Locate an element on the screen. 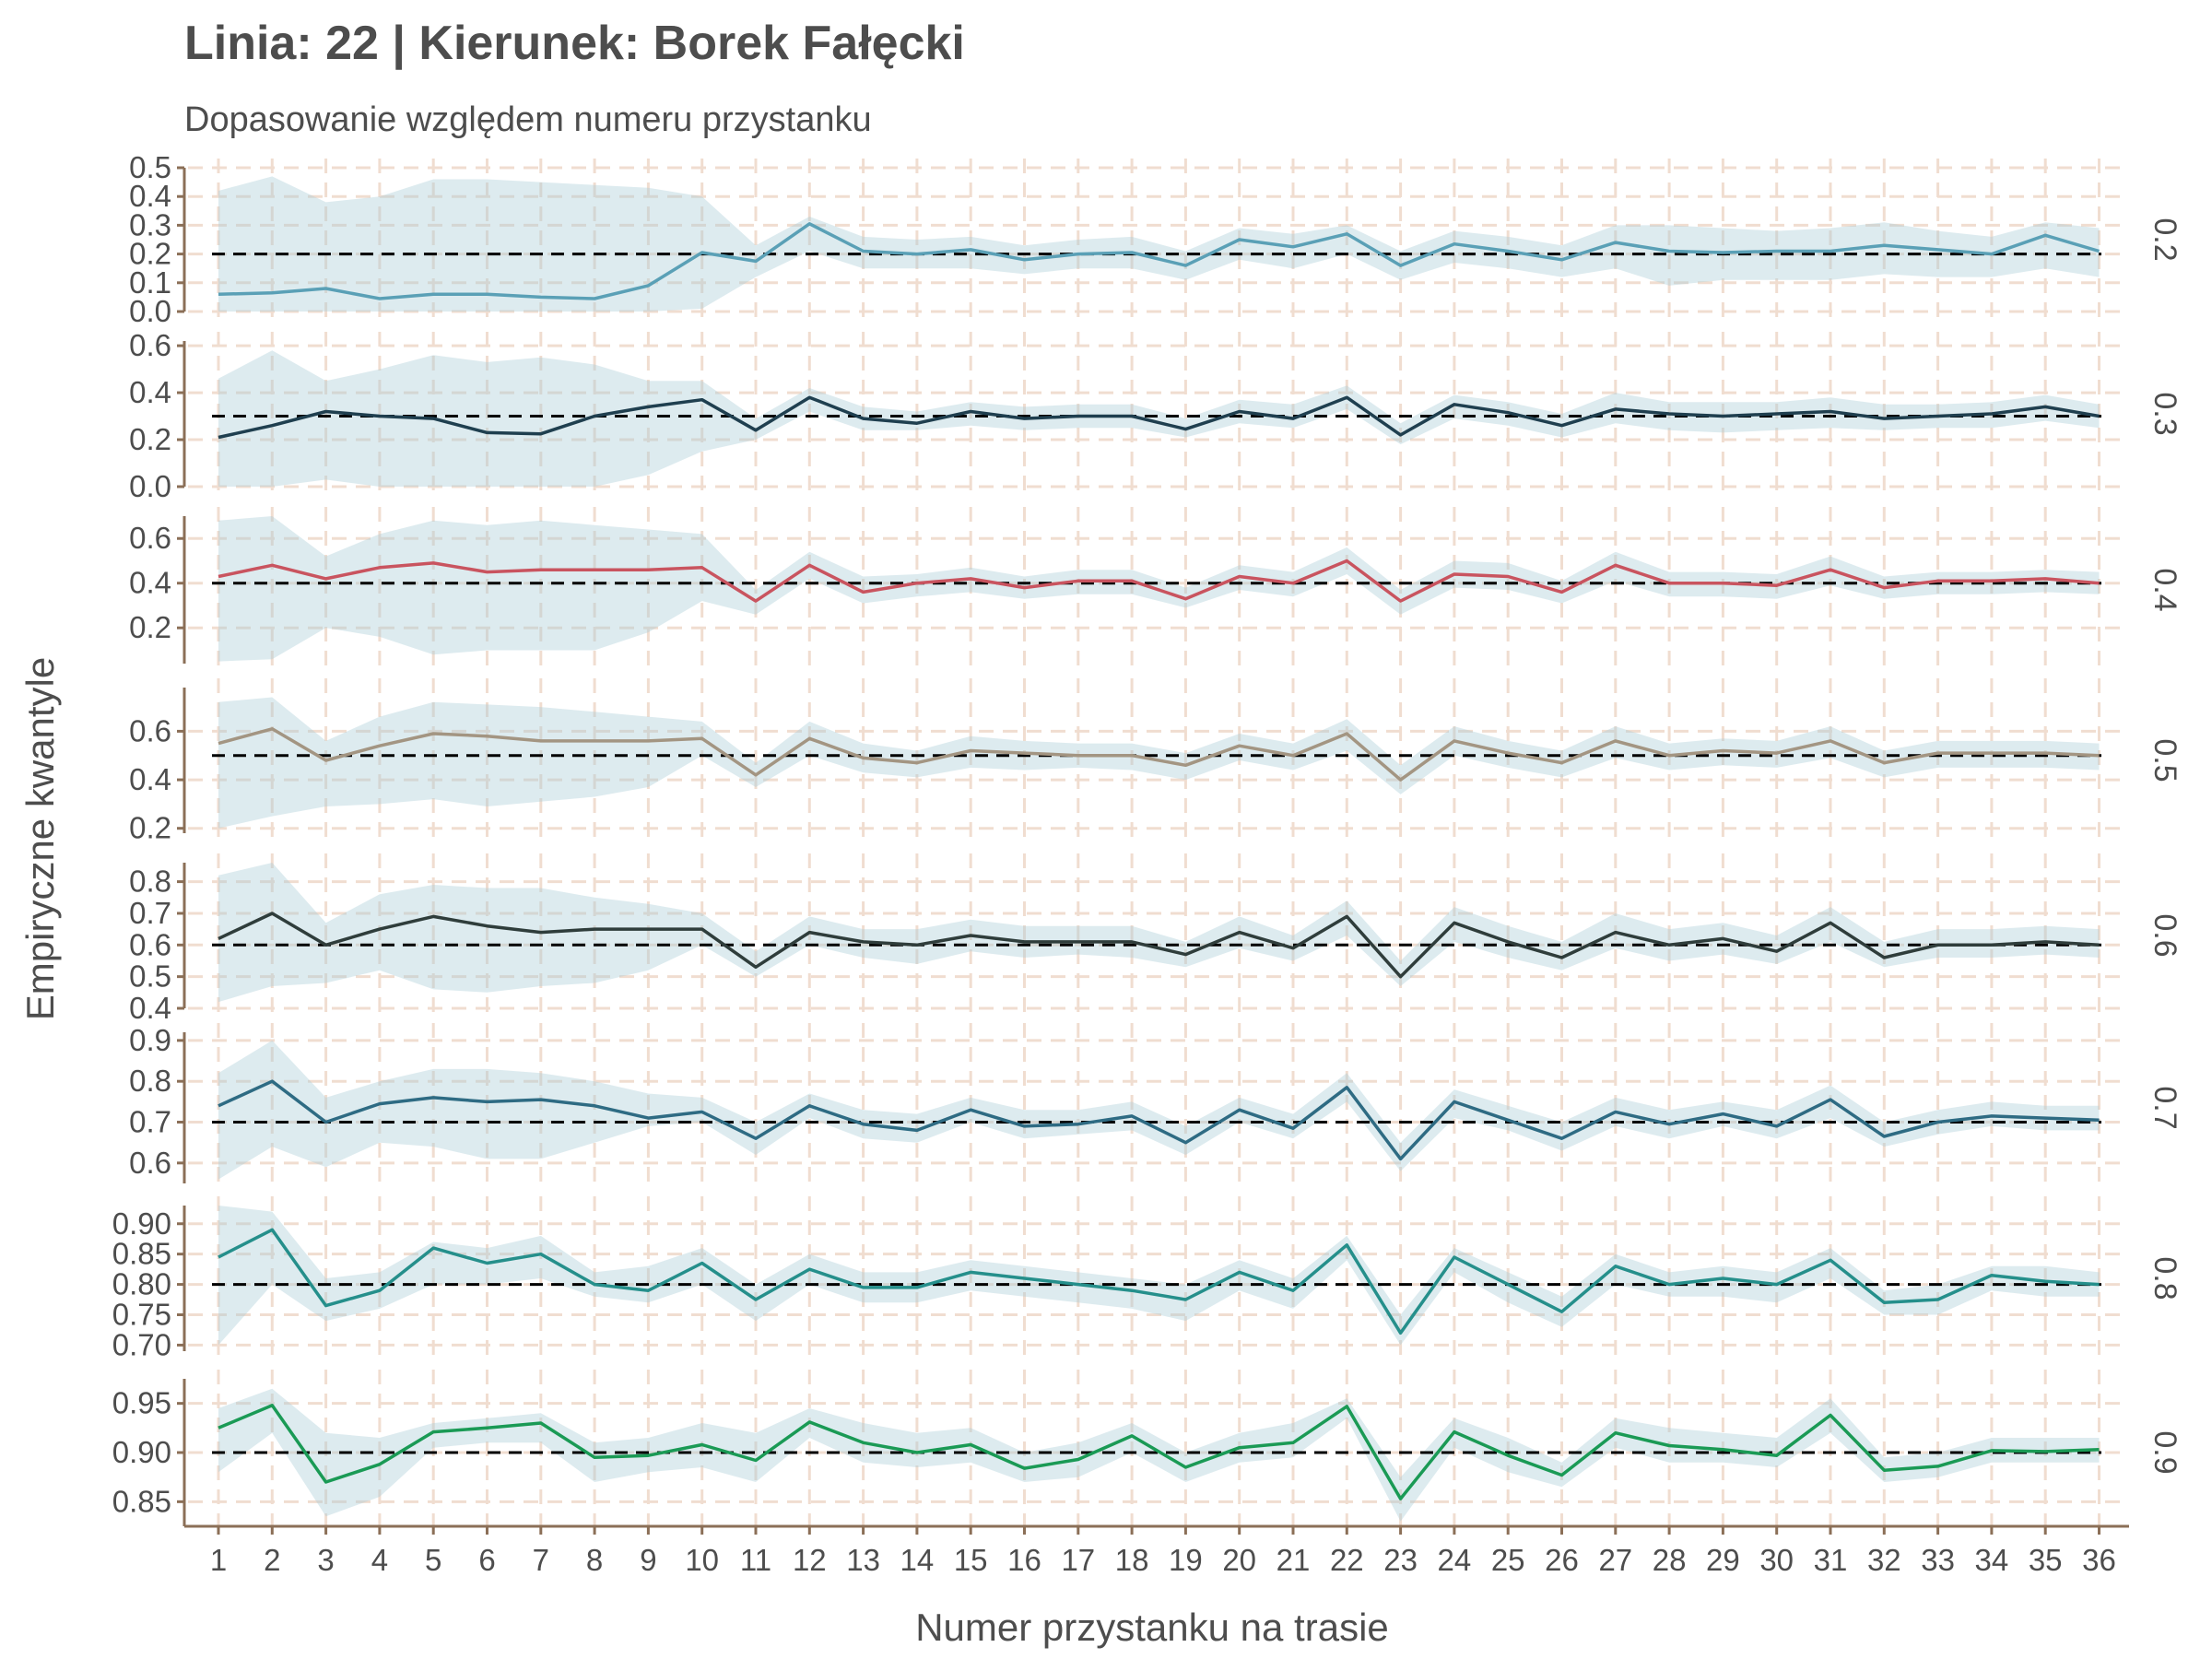  facet-panel-0.4: 0.2 0.4 0.6 0.4 is located at coordinates (1156, 589).